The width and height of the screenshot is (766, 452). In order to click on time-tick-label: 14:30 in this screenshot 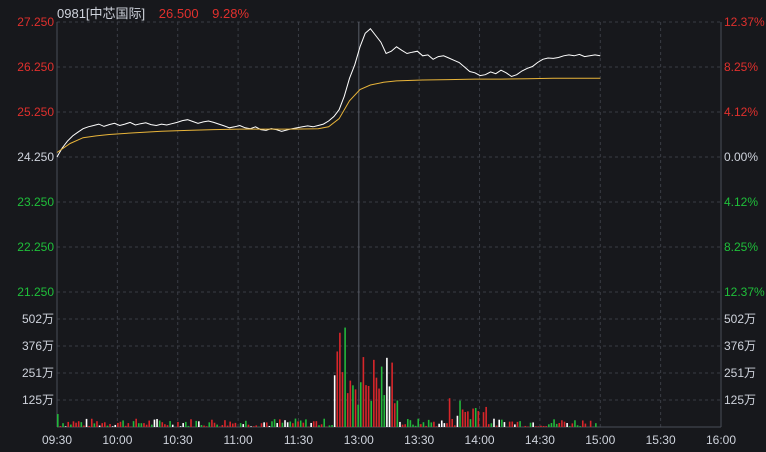, I will do `click(540, 440)`.